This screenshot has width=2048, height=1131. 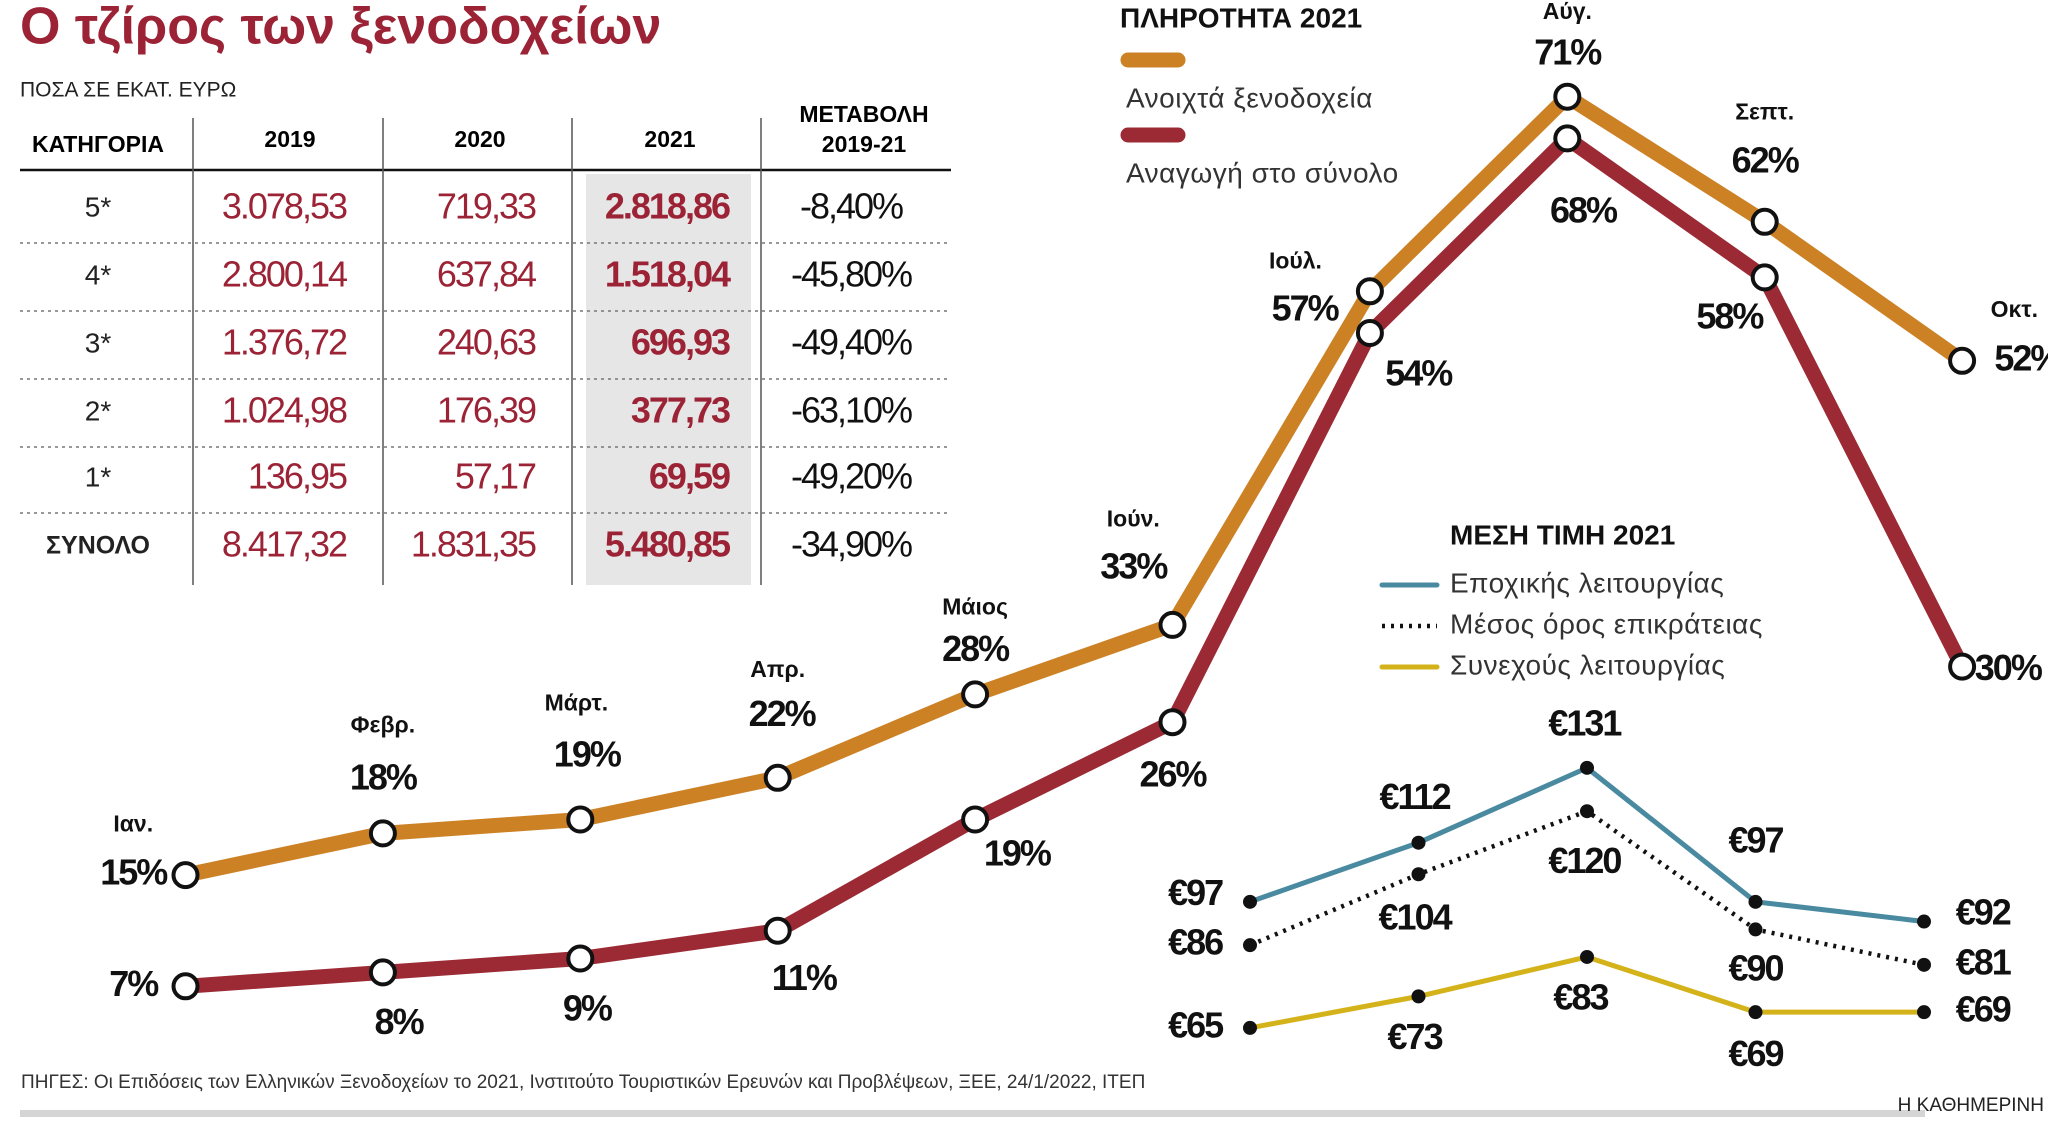 I want to click on data-label: 54%, so click(x=1419, y=373).